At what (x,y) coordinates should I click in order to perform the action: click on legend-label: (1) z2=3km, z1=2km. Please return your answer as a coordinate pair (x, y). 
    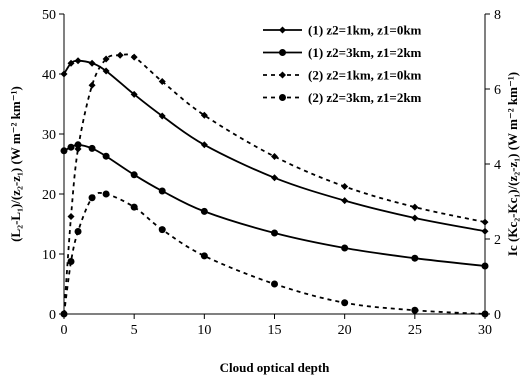
    Looking at the image, I should click on (365, 52).